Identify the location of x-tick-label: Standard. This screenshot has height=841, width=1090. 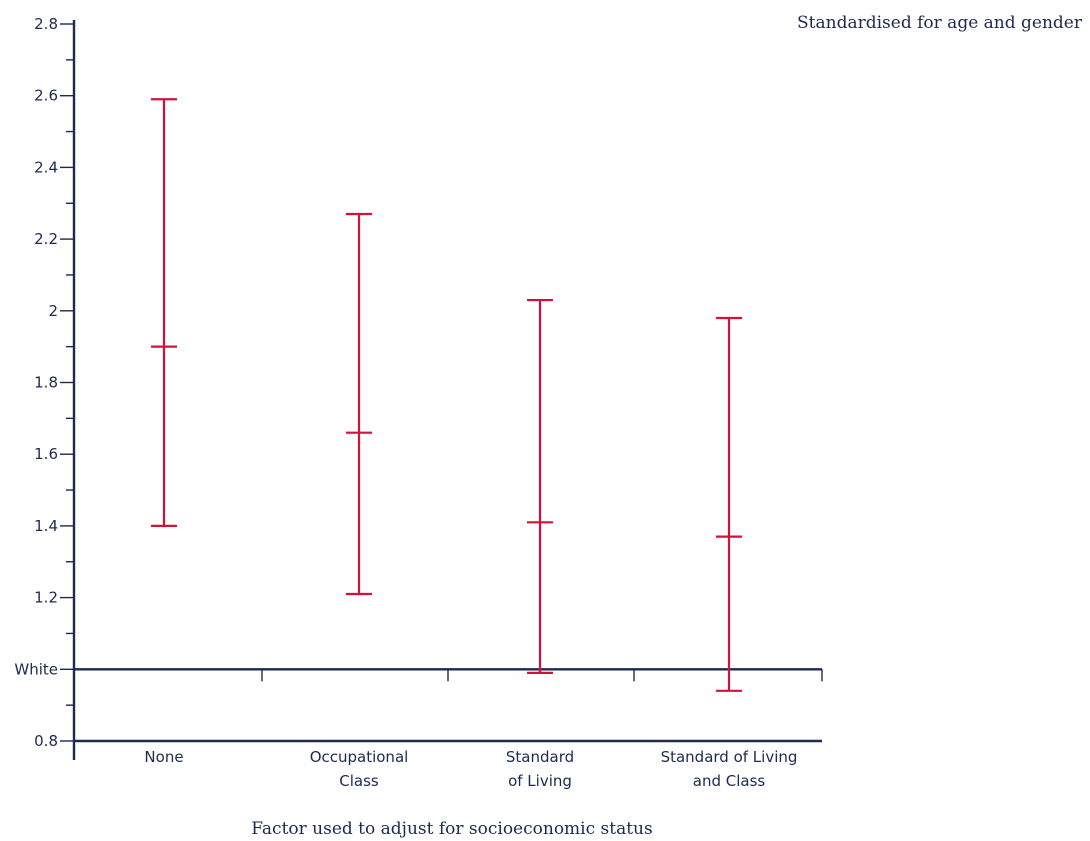
(540, 757).